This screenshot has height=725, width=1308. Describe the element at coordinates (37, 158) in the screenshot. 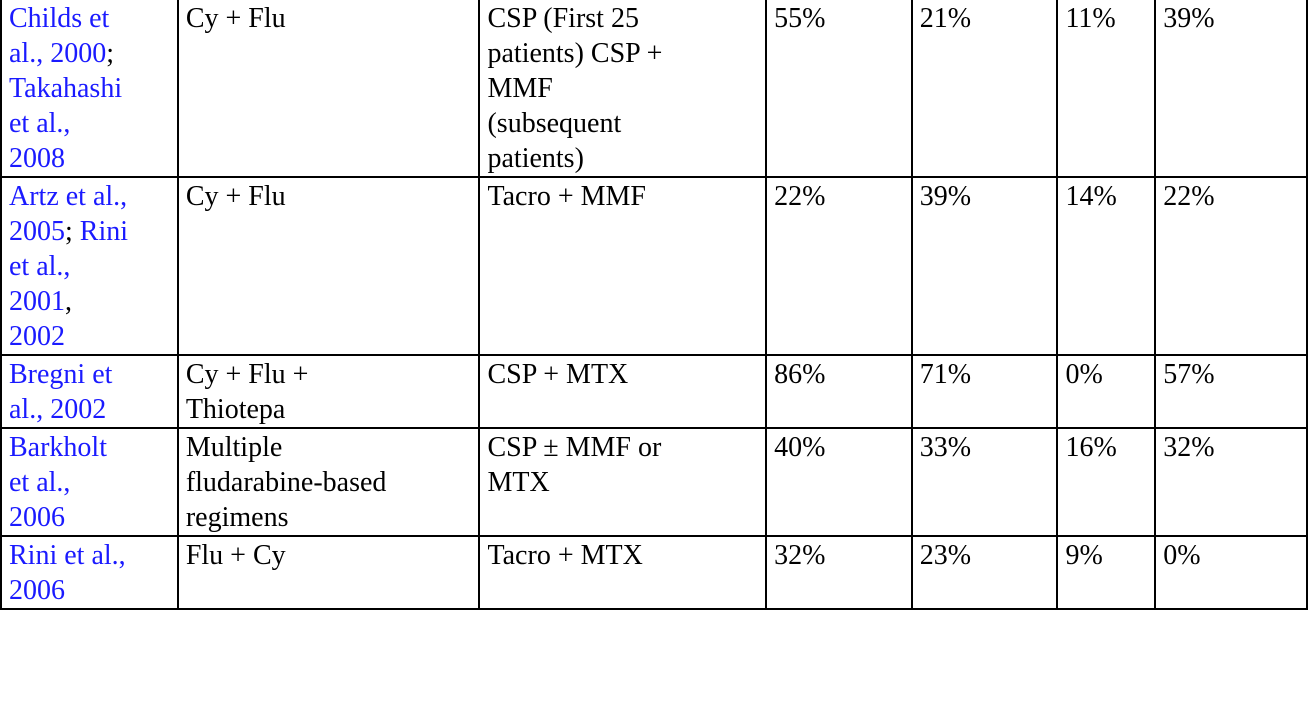

I see `citation-link: 2008` at that location.